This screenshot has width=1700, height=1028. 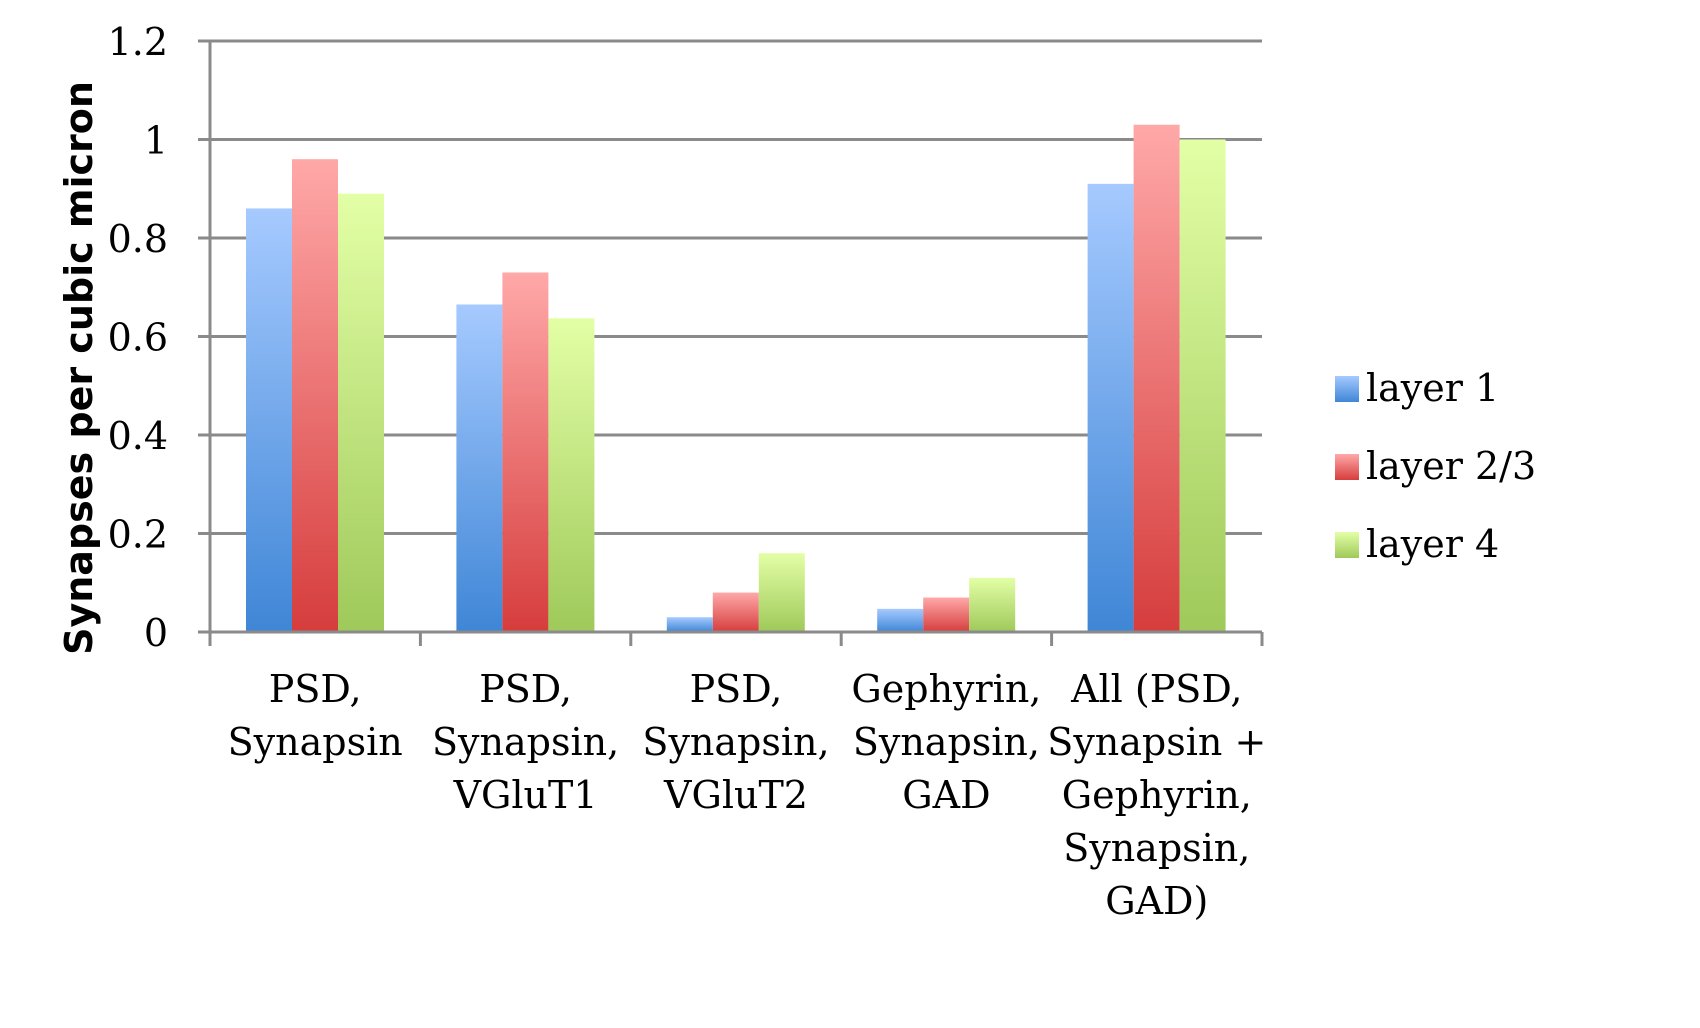 What do you see at coordinates (1156, 901) in the screenshot?
I see `x-tick-label-line: GAD)` at bounding box center [1156, 901].